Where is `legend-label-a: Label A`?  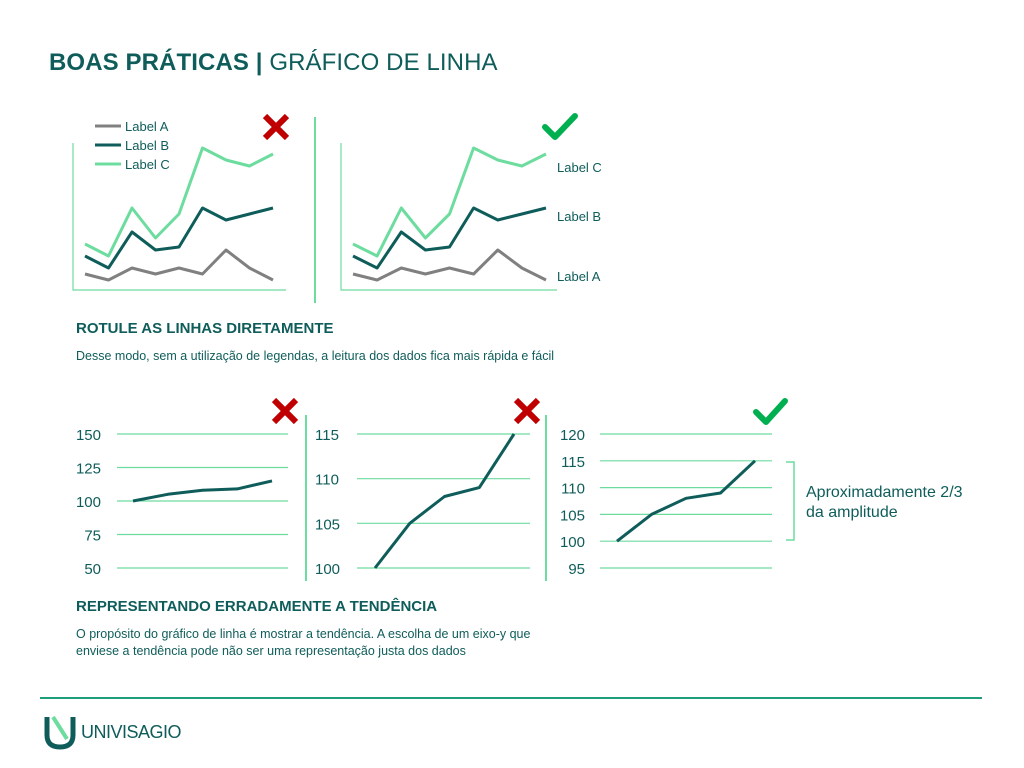 legend-label-a: Label A is located at coordinates (147, 126).